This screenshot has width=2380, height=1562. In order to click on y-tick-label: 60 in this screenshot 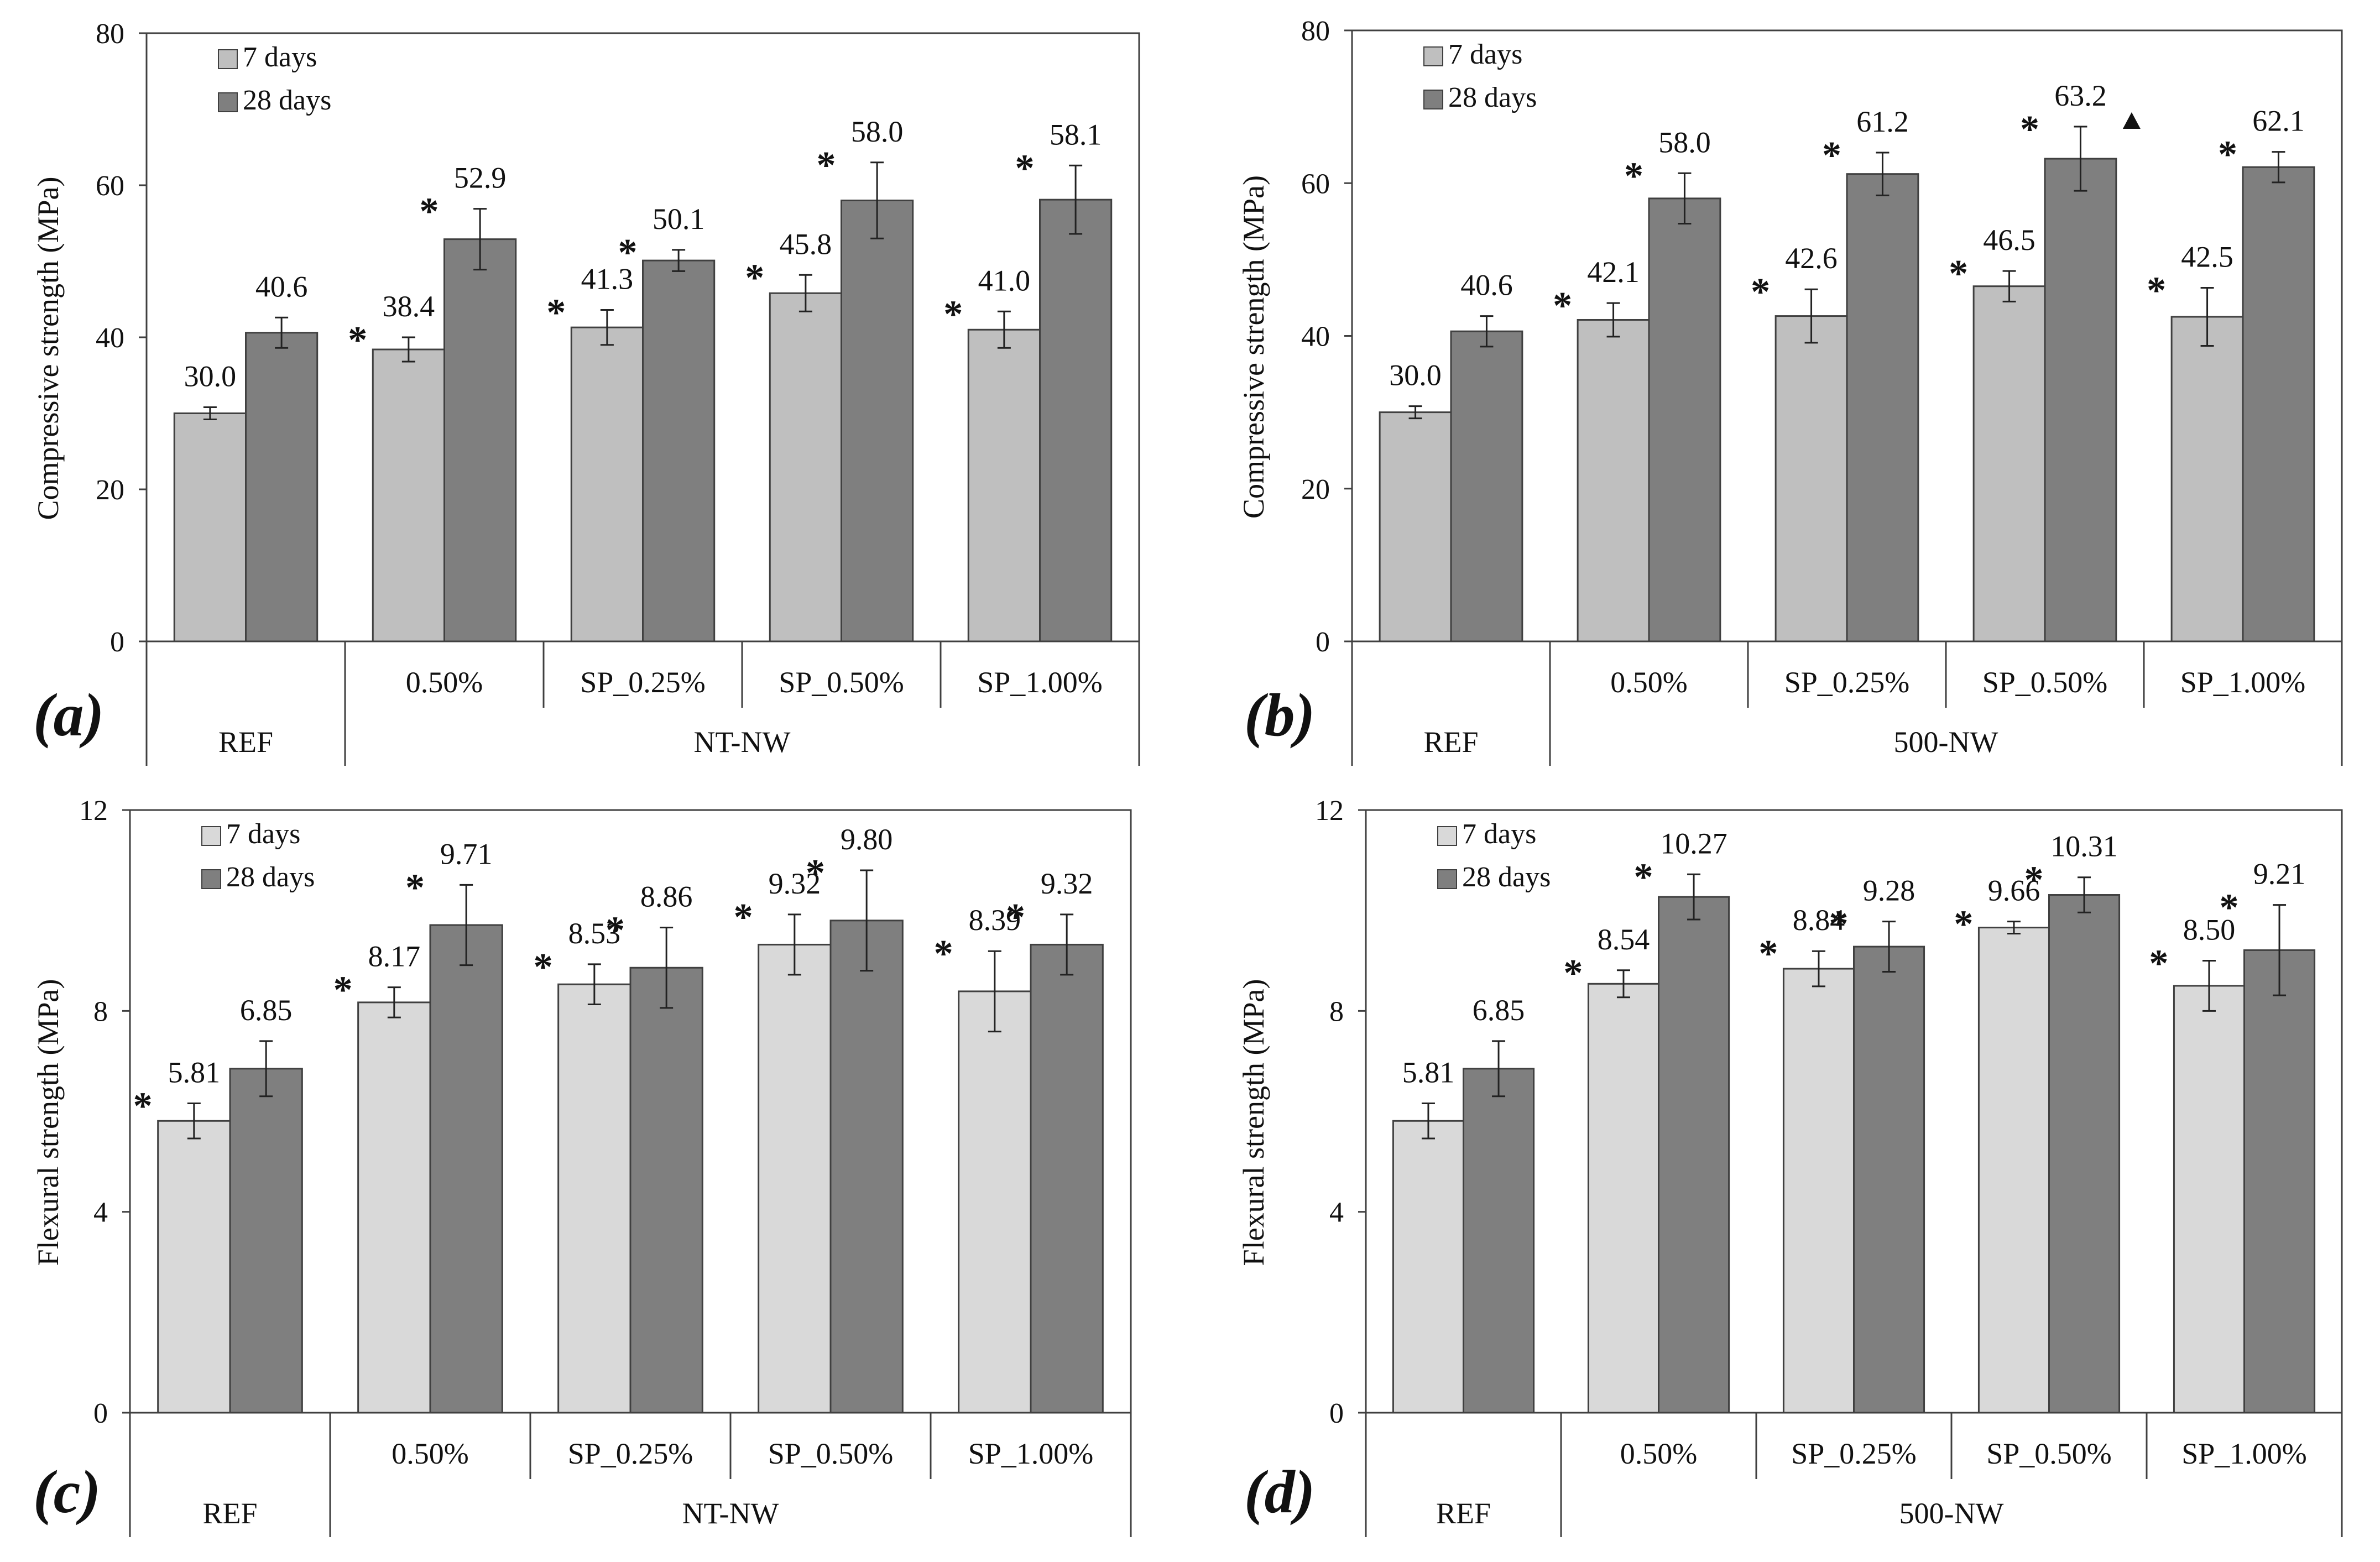, I will do `click(110, 186)`.